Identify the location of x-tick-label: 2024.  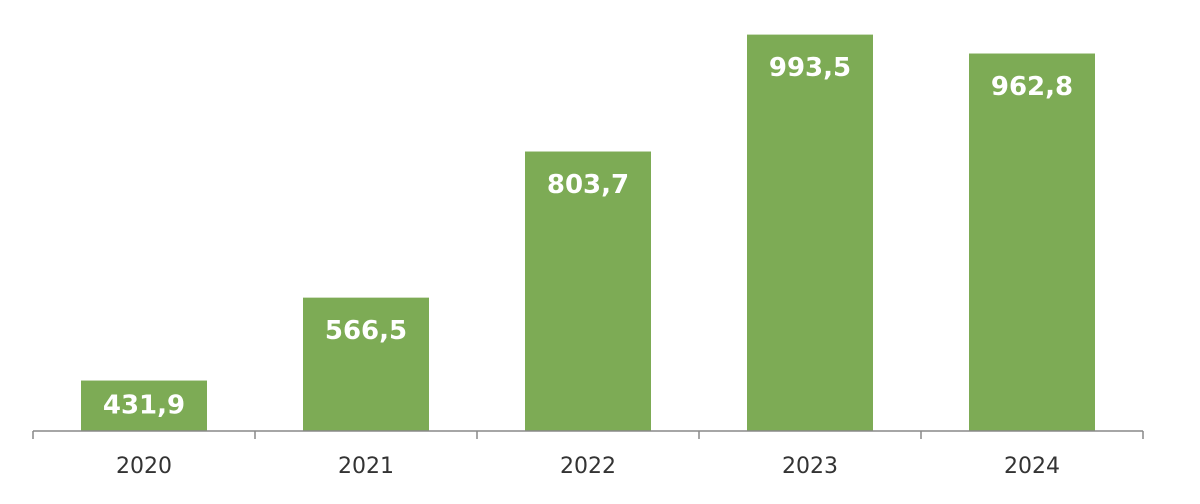
(1032, 466).